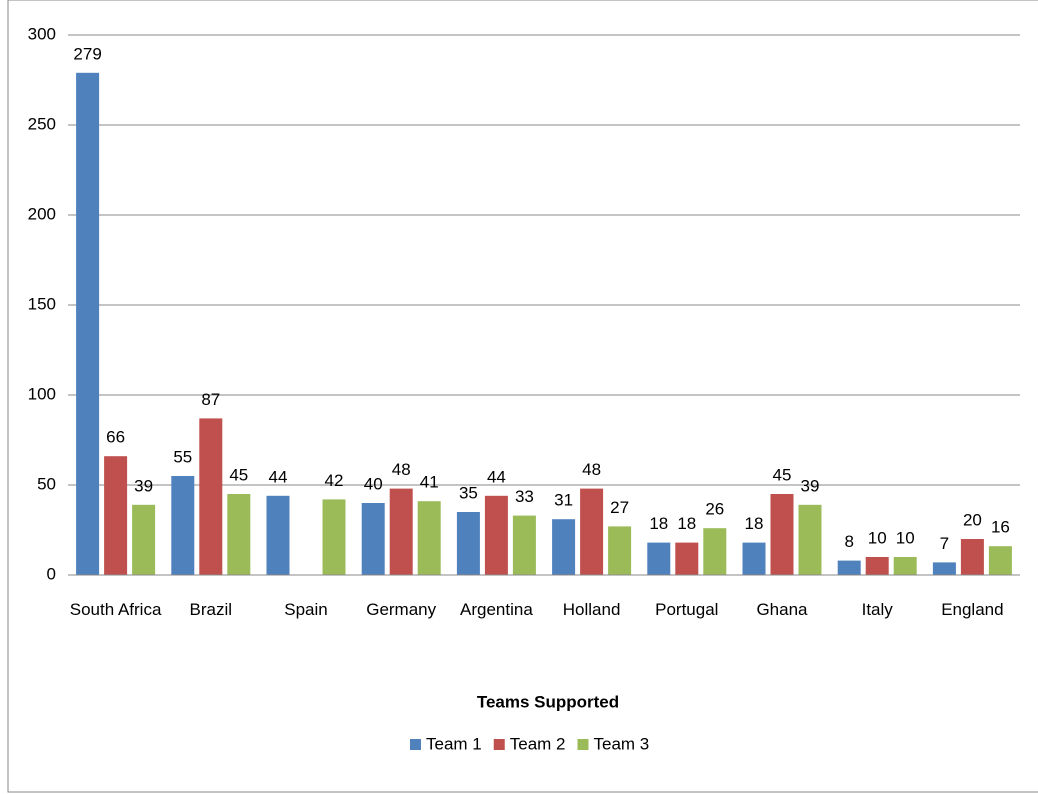 Image resolution: width=1038 pixels, height=794 pixels. Describe the element at coordinates (42, 393) in the screenshot. I see `y-tick-label: 100` at that location.